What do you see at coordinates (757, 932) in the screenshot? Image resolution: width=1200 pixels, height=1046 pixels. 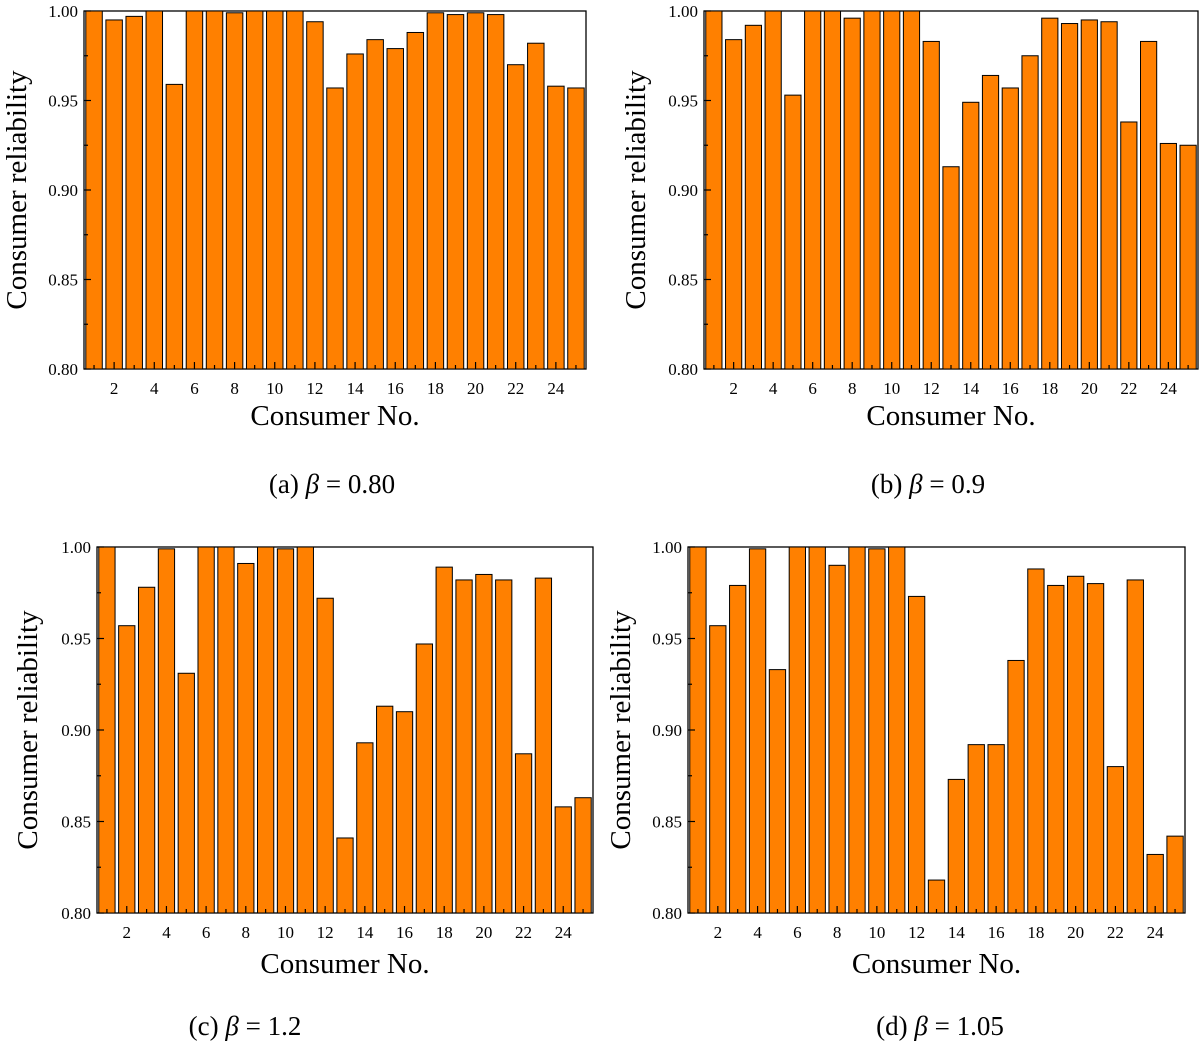 I see `x-tick-label-d: 4` at bounding box center [757, 932].